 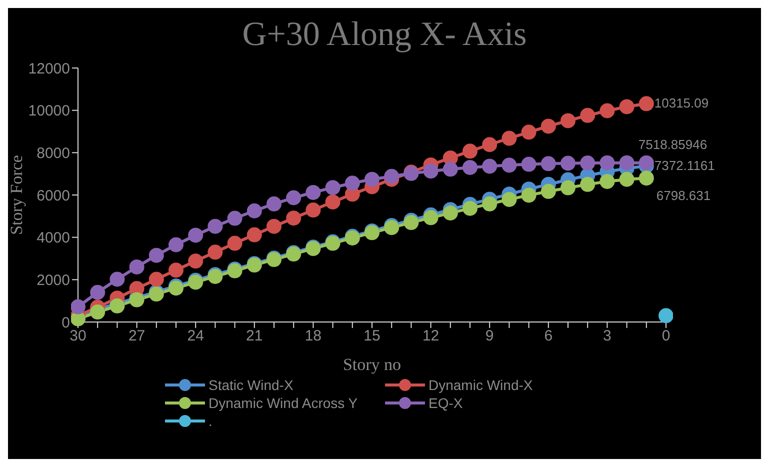 What do you see at coordinates (607, 336) in the screenshot?
I see `x-tick-label: 3` at bounding box center [607, 336].